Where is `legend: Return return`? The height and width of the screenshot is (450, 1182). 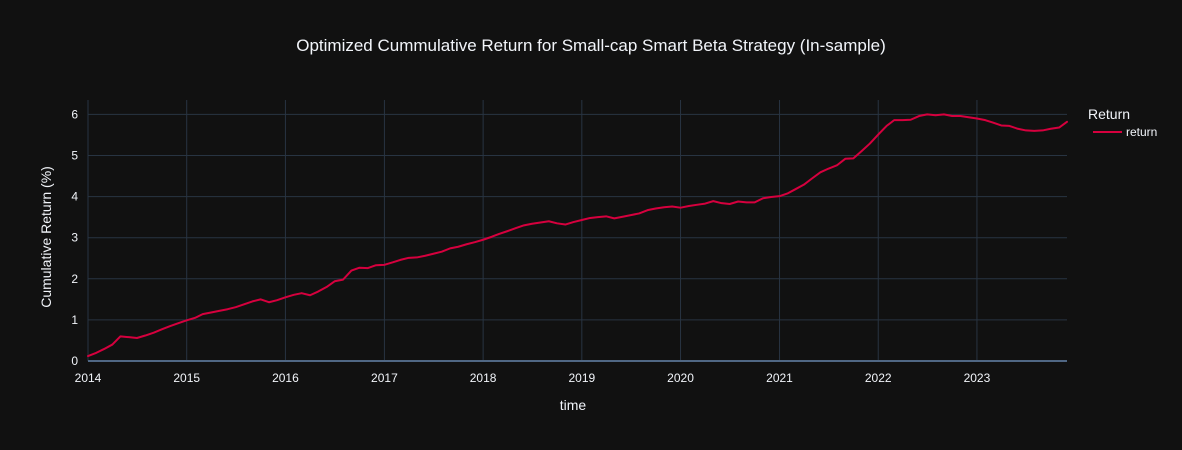 legend: Return return is located at coordinates (1122, 122).